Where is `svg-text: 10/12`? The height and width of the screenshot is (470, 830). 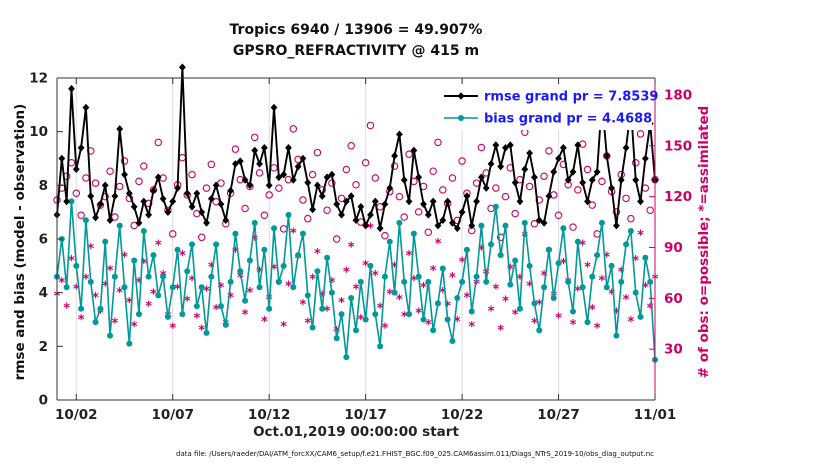
svg-text: 10/12 is located at coordinates (269, 415).